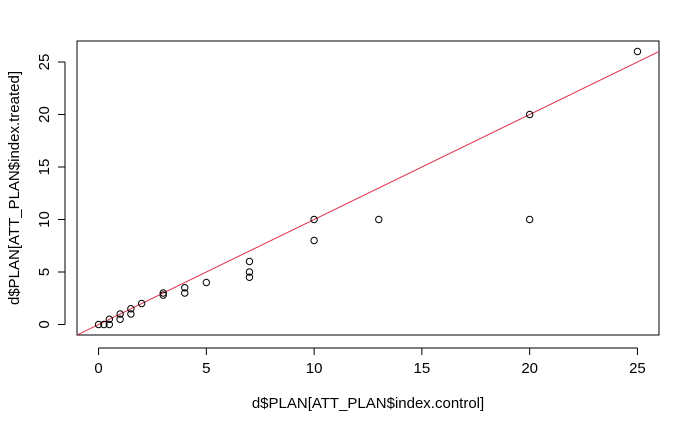 This screenshot has width=700, height=432. Describe the element at coordinates (637, 368) in the screenshot. I see `x-tick-label: 25` at that location.